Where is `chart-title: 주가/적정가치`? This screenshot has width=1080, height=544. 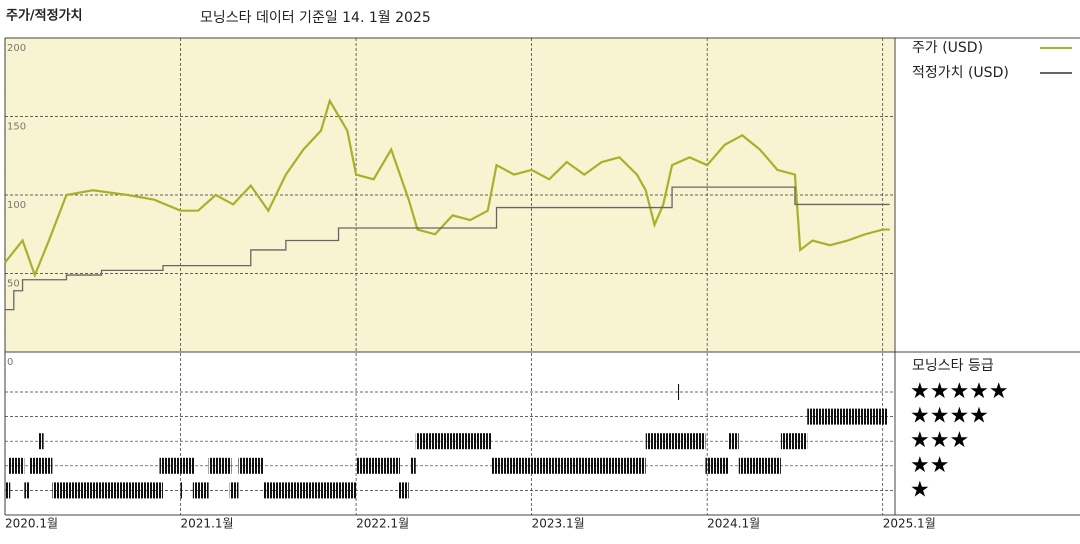 chart-title: 주가/적정가치 is located at coordinates (44, 16).